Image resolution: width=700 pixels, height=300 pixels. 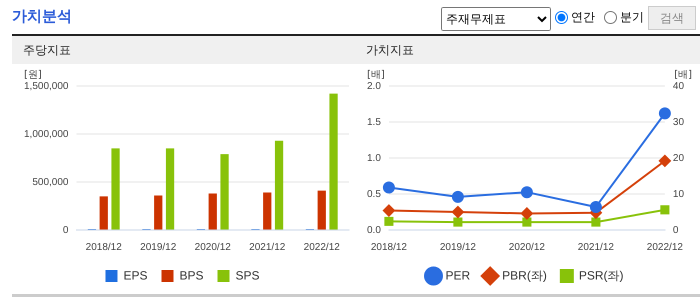 I want to click on y-tick-label: 1,000,000, so click(x=46, y=134).